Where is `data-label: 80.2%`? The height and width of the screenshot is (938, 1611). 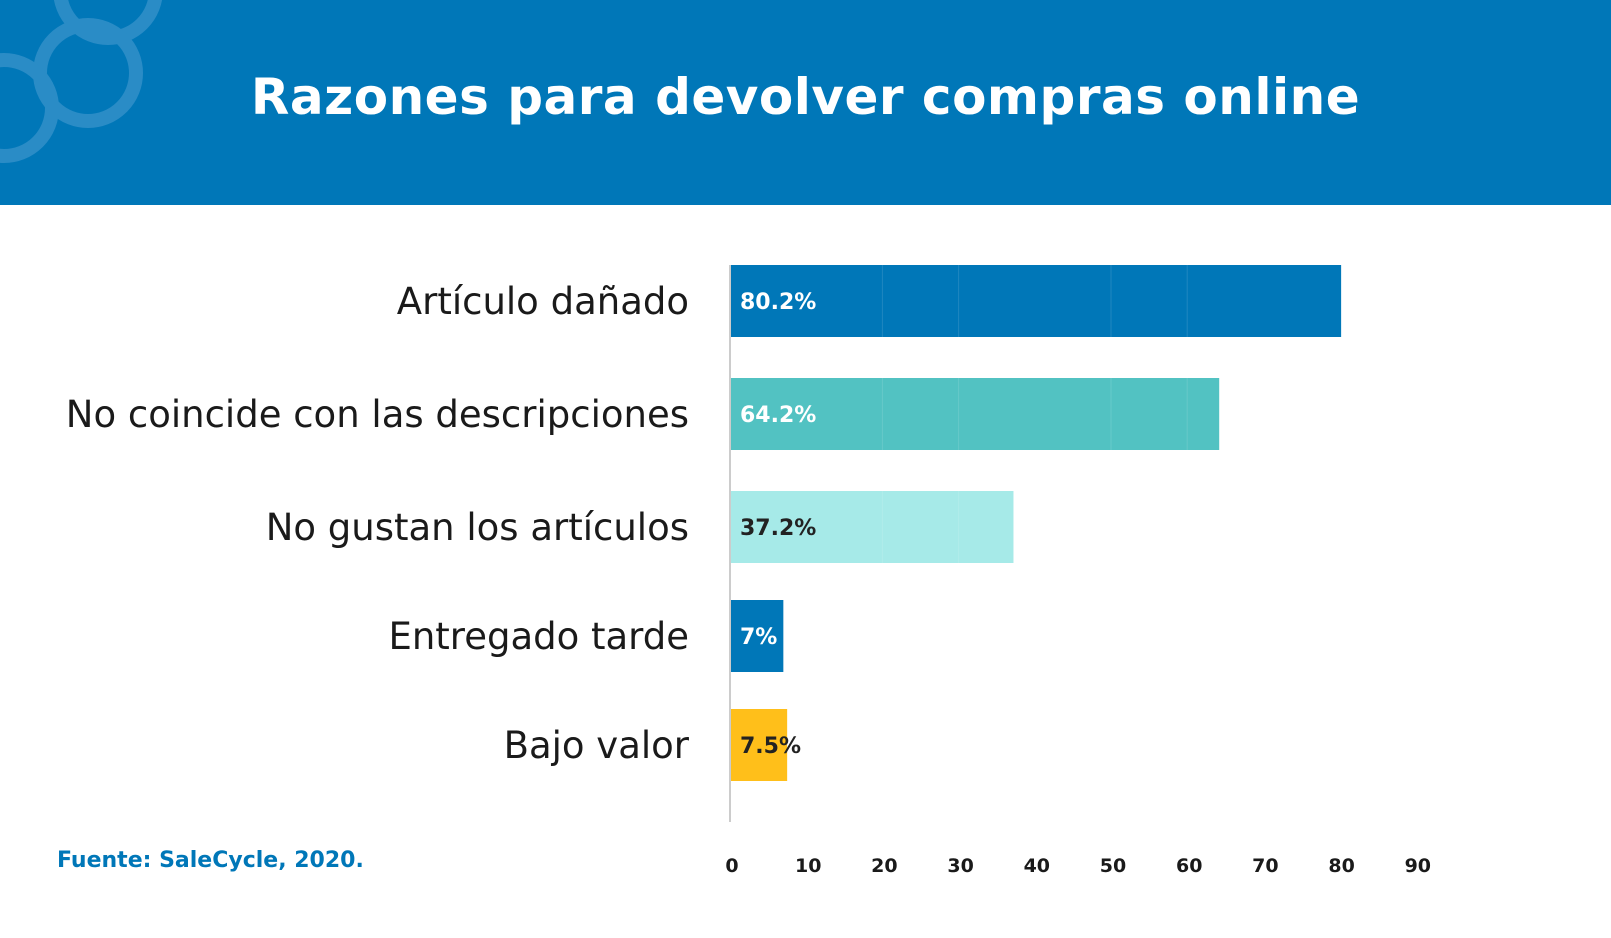 data-label: 80.2% is located at coordinates (778, 302).